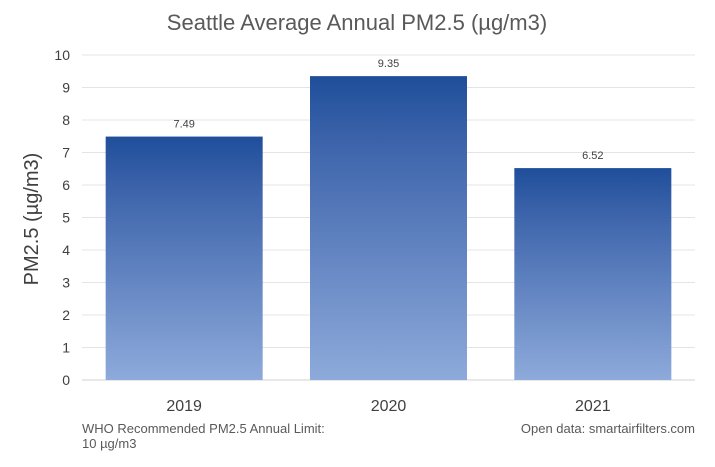 This screenshot has width=715, height=467. What do you see at coordinates (593, 406) in the screenshot?
I see `x-tick-label-2021: 2021` at bounding box center [593, 406].